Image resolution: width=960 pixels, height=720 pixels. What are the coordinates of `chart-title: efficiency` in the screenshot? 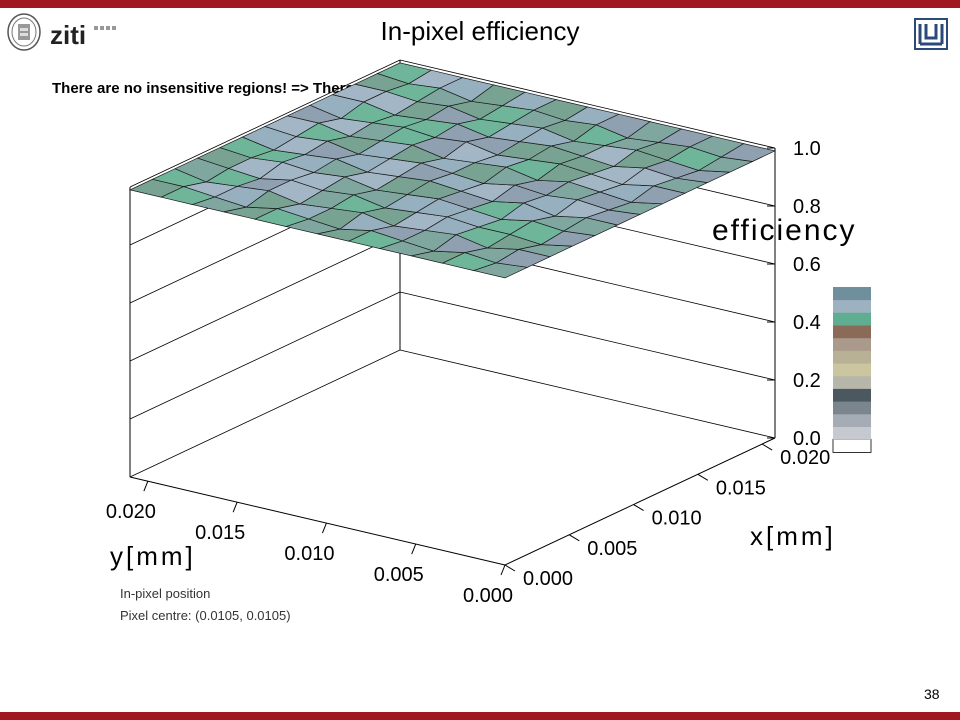 It's located at (784, 230).